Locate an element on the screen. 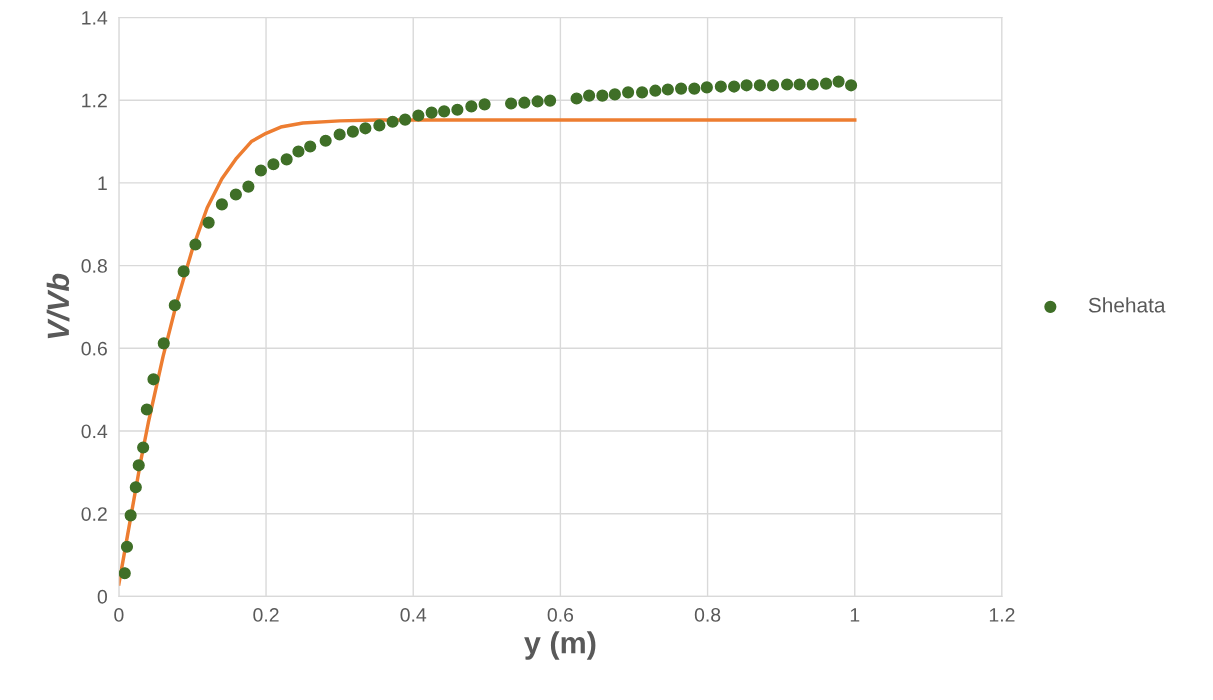 The width and height of the screenshot is (1213, 700). y-tick-label: 0.4 is located at coordinates (94, 431).